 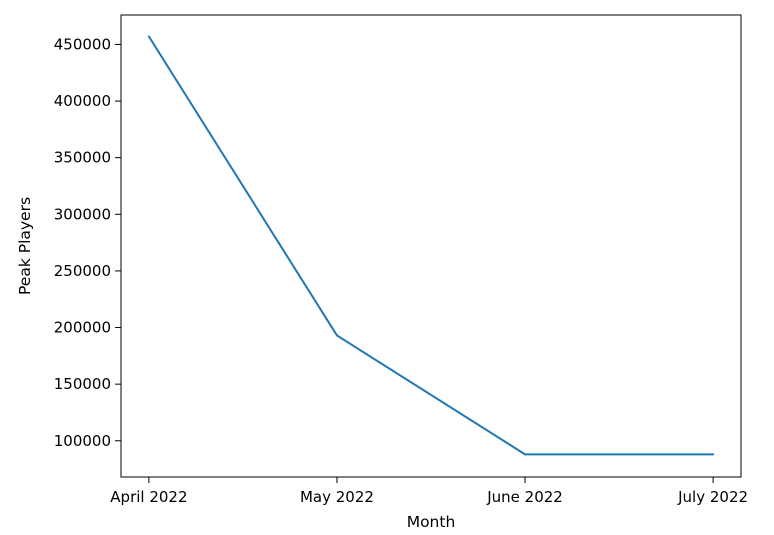 What do you see at coordinates (82, 158) in the screenshot?
I see `y-tick-label: 350000` at bounding box center [82, 158].